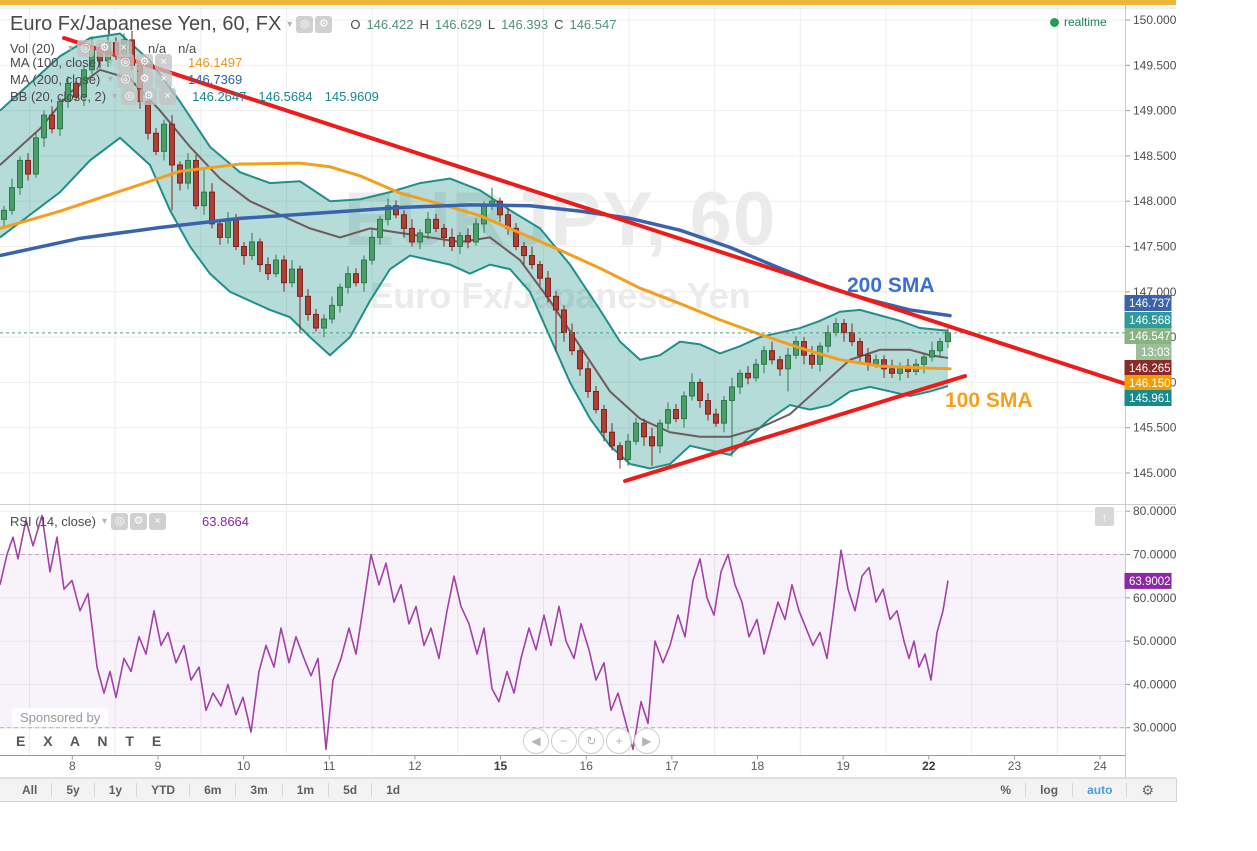 This screenshot has height=851, width=1257. Describe the element at coordinates (1050, 790) in the screenshot. I see `scale-log-button: log` at that location.